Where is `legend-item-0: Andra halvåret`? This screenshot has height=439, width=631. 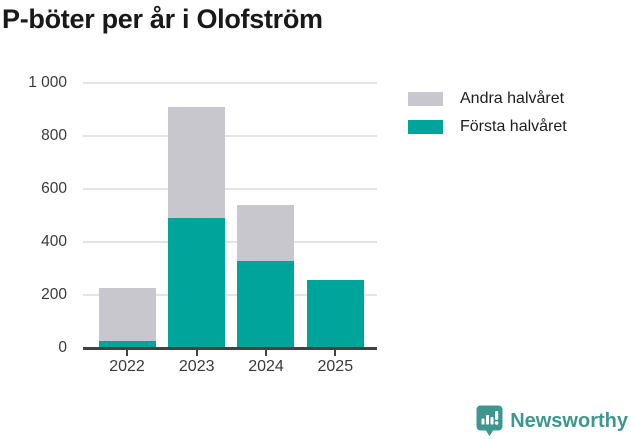
legend-item-0: Andra halvåret is located at coordinates (487, 99).